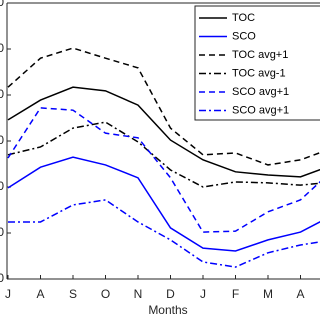  Describe the element at coordinates (167, 310) in the screenshot. I see `x-axis-label: Months` at that location.